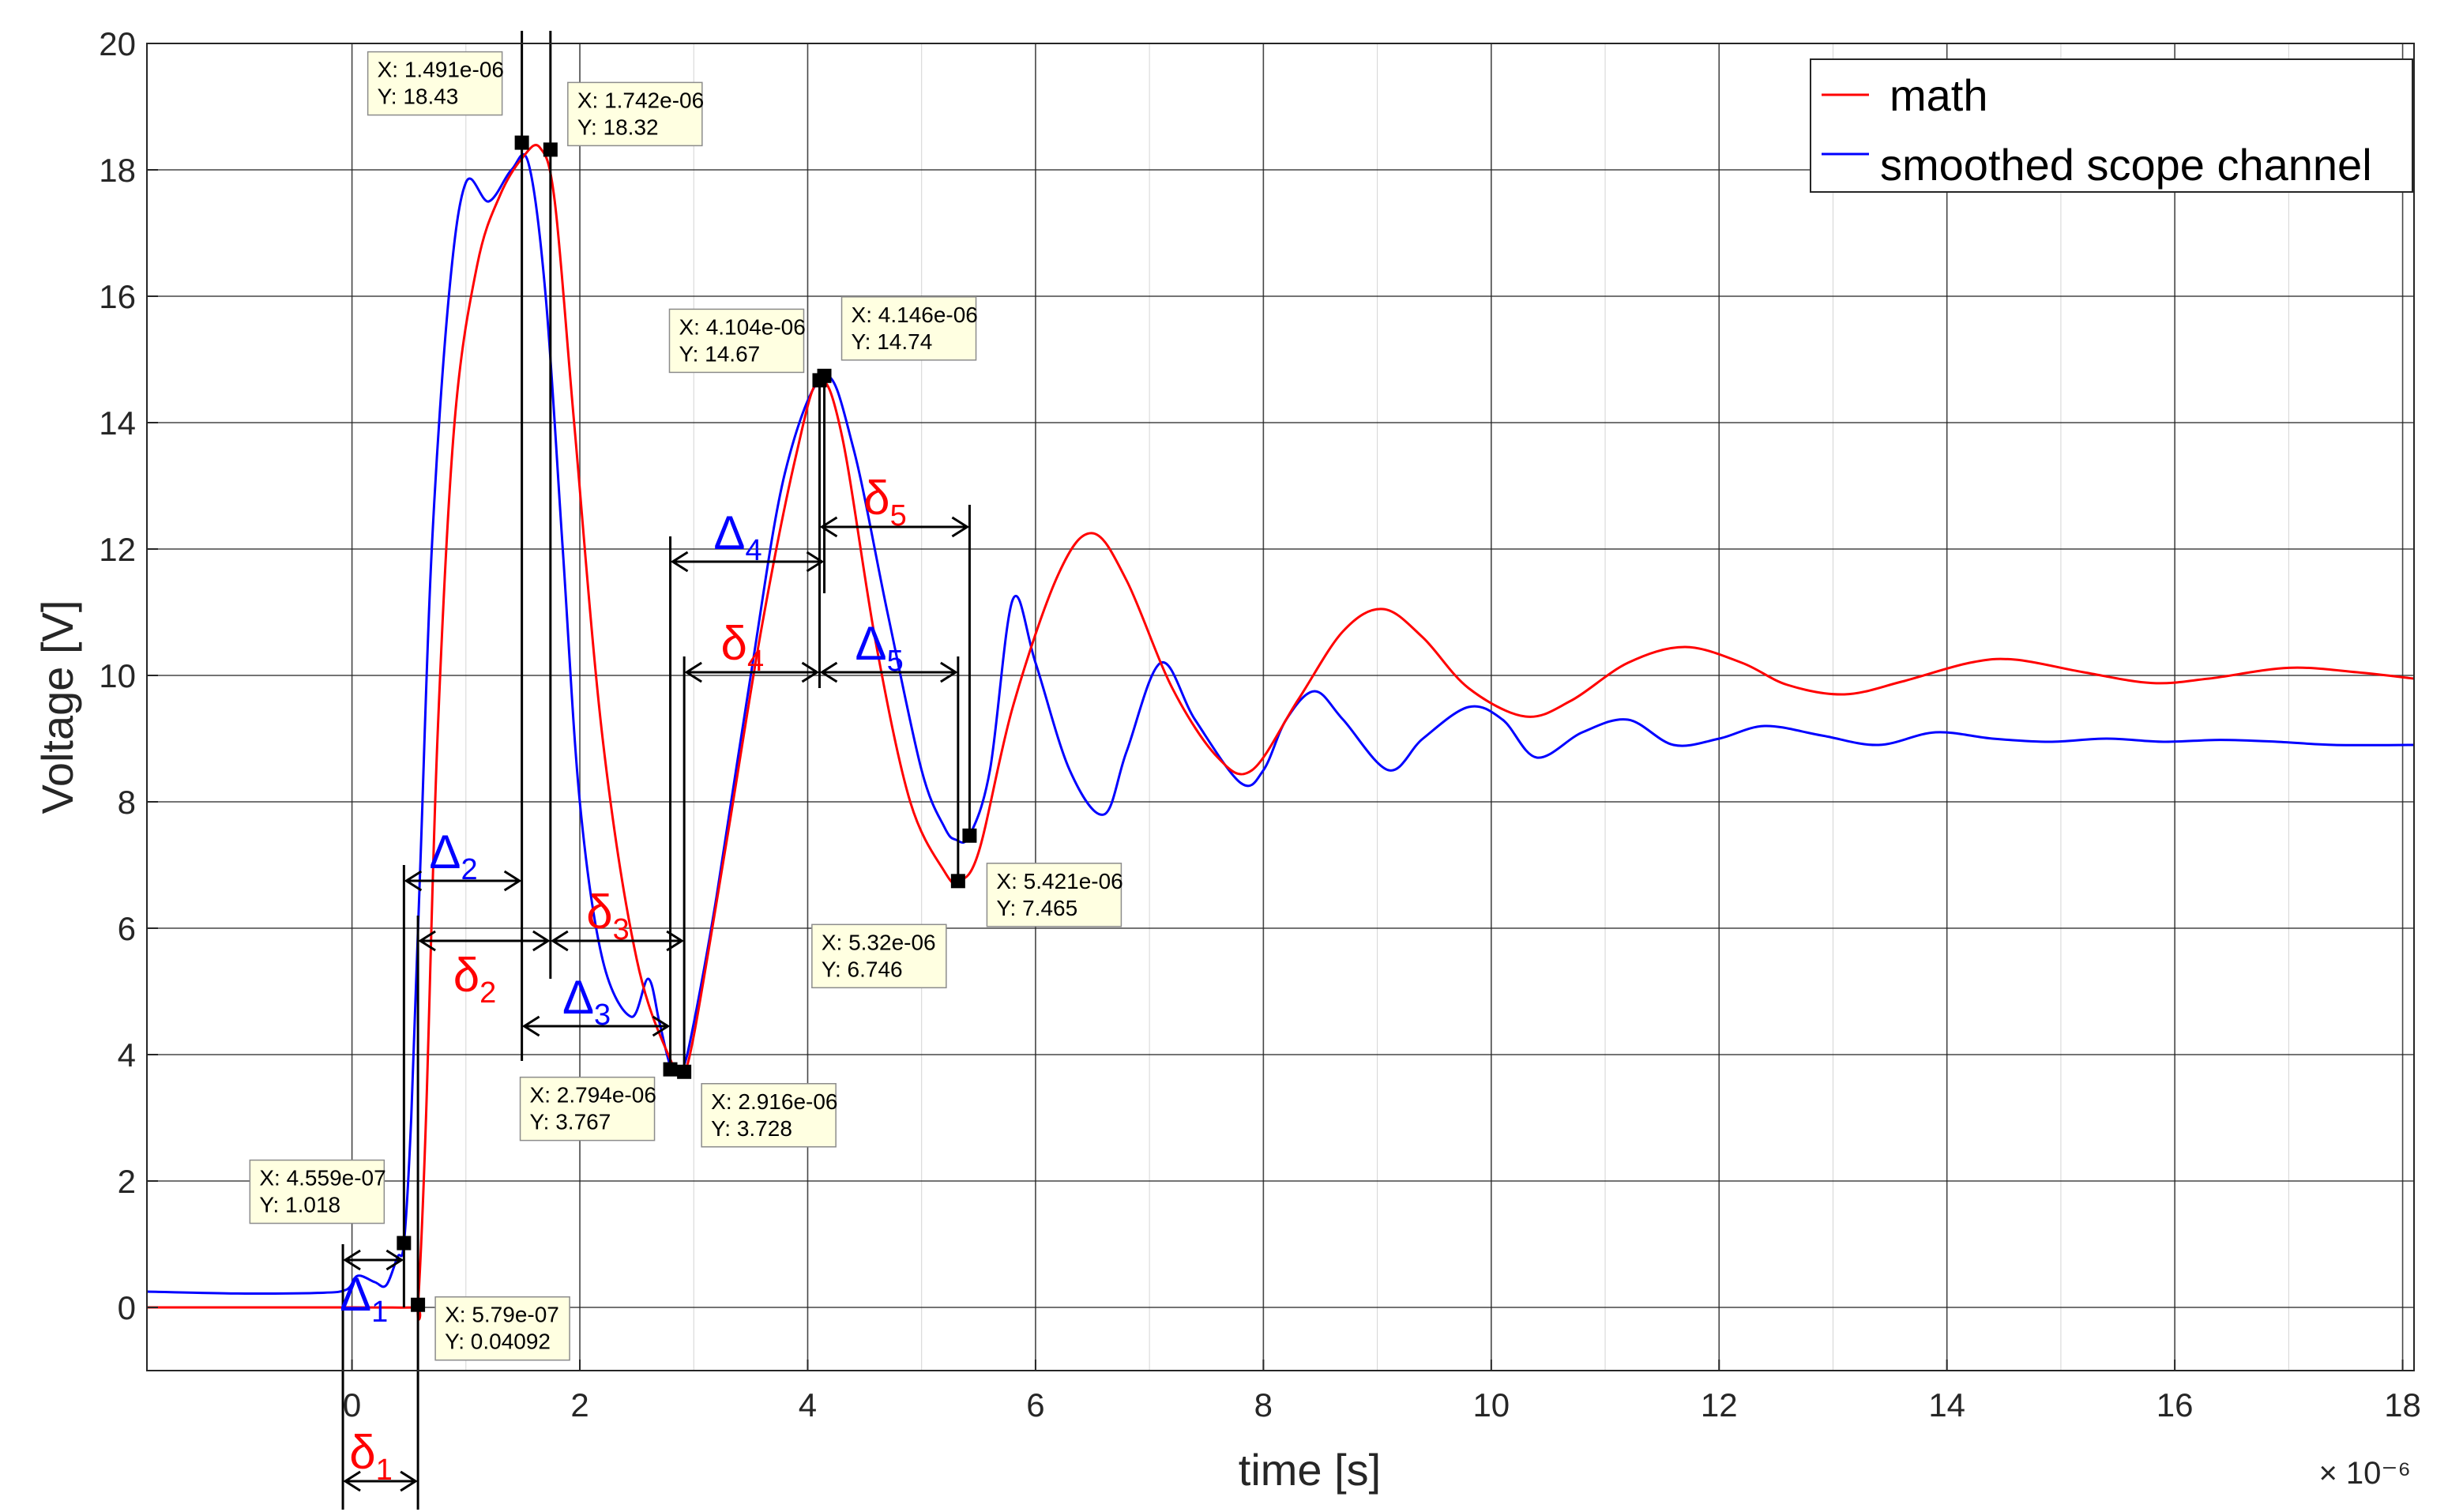  Describe the element at coordinates (300, 1205) in the screenshot. I see `datatip-y-label: Y: 1.018` at that location.